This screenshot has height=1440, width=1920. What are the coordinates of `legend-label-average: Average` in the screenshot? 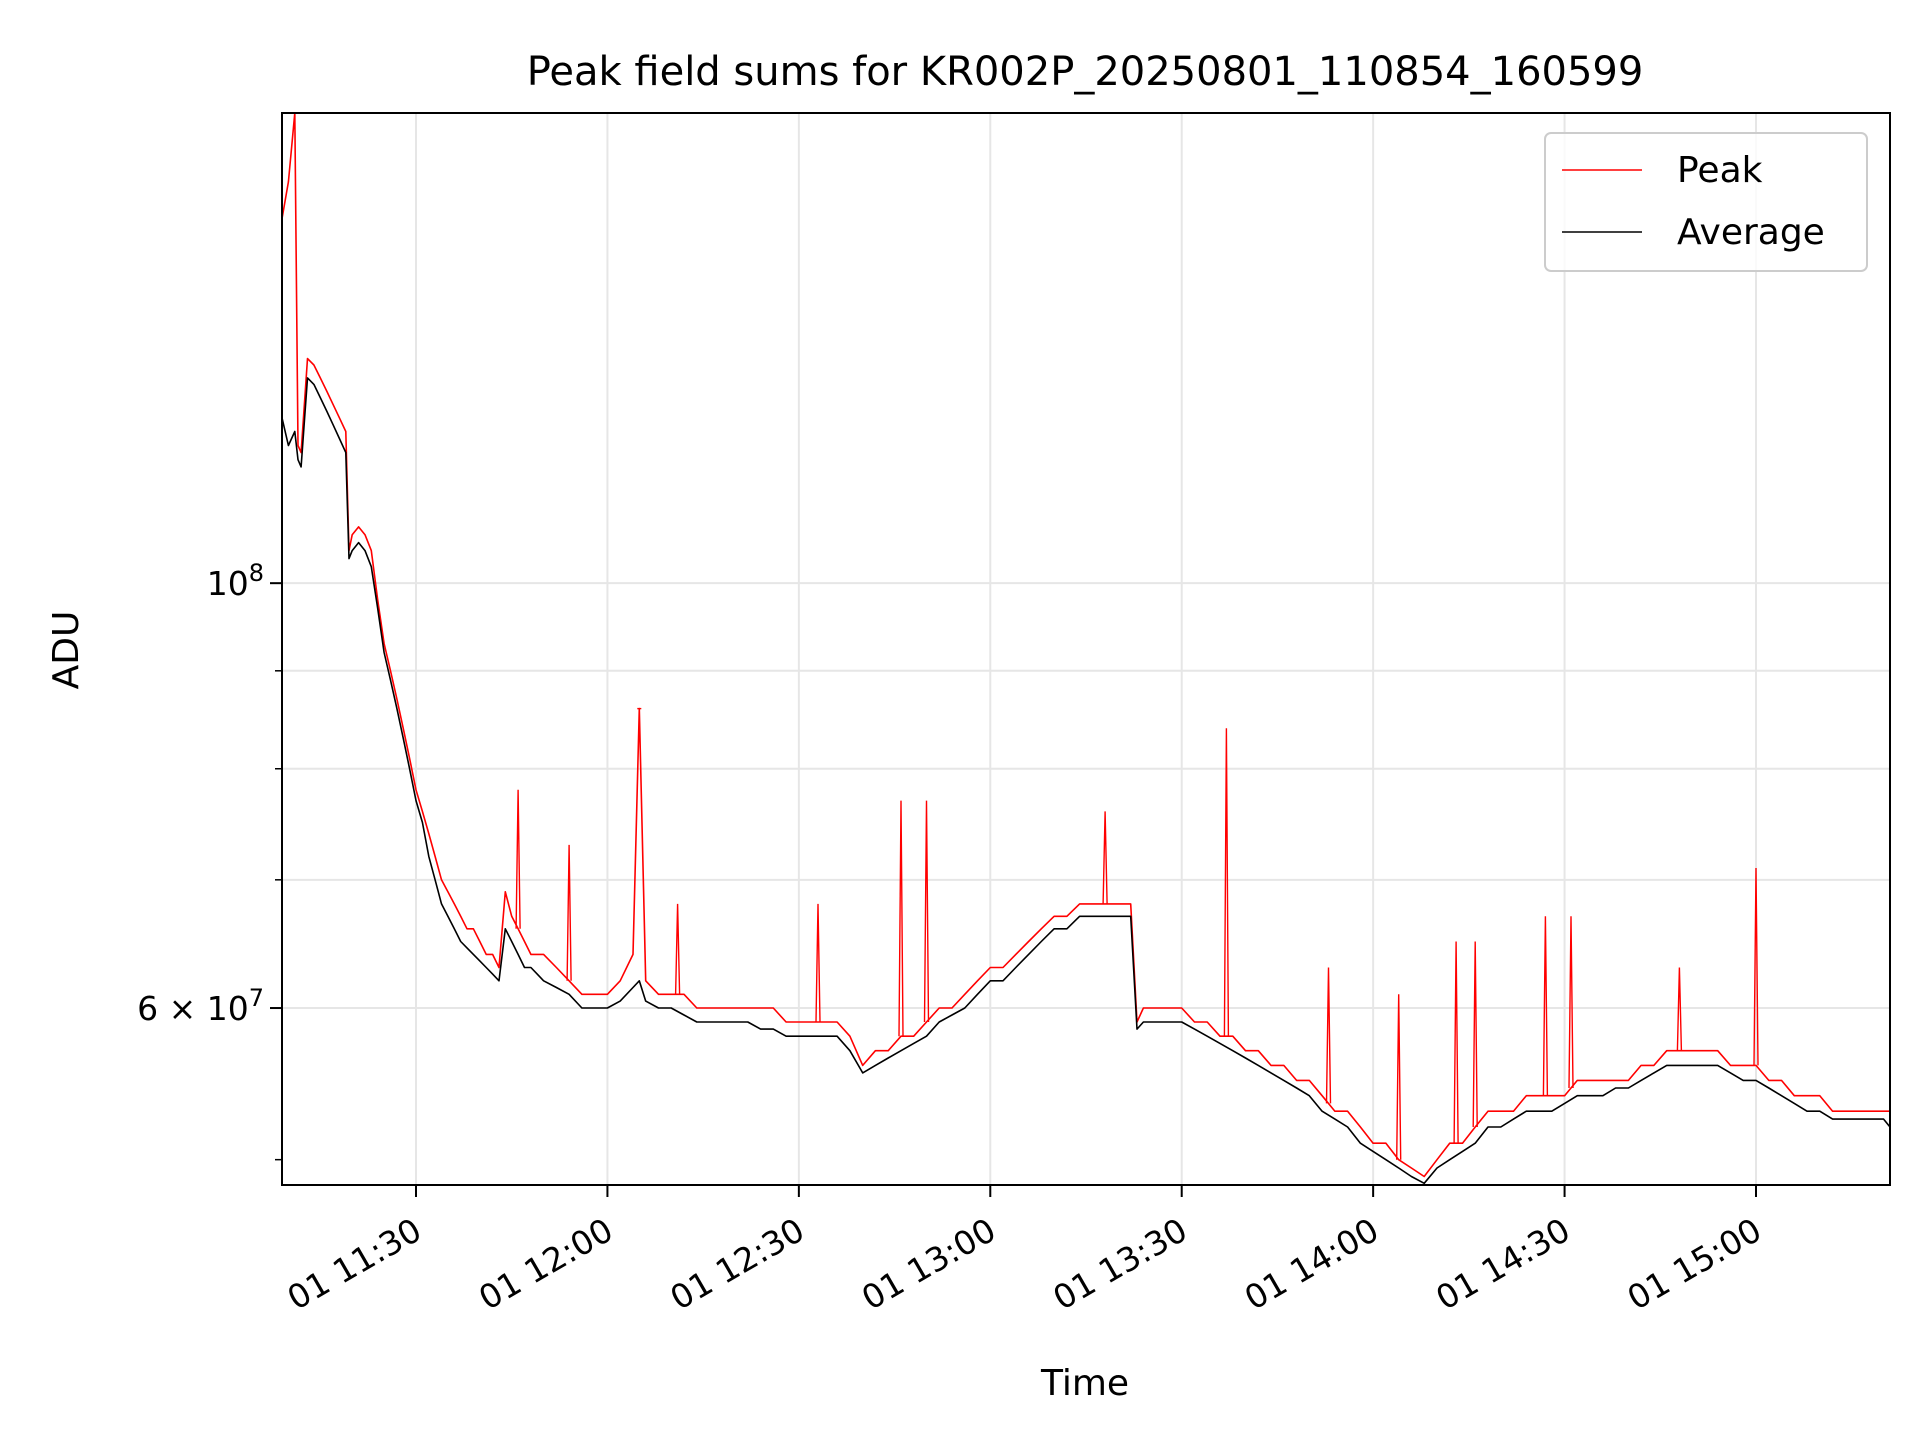 It's located at (1751, 232).